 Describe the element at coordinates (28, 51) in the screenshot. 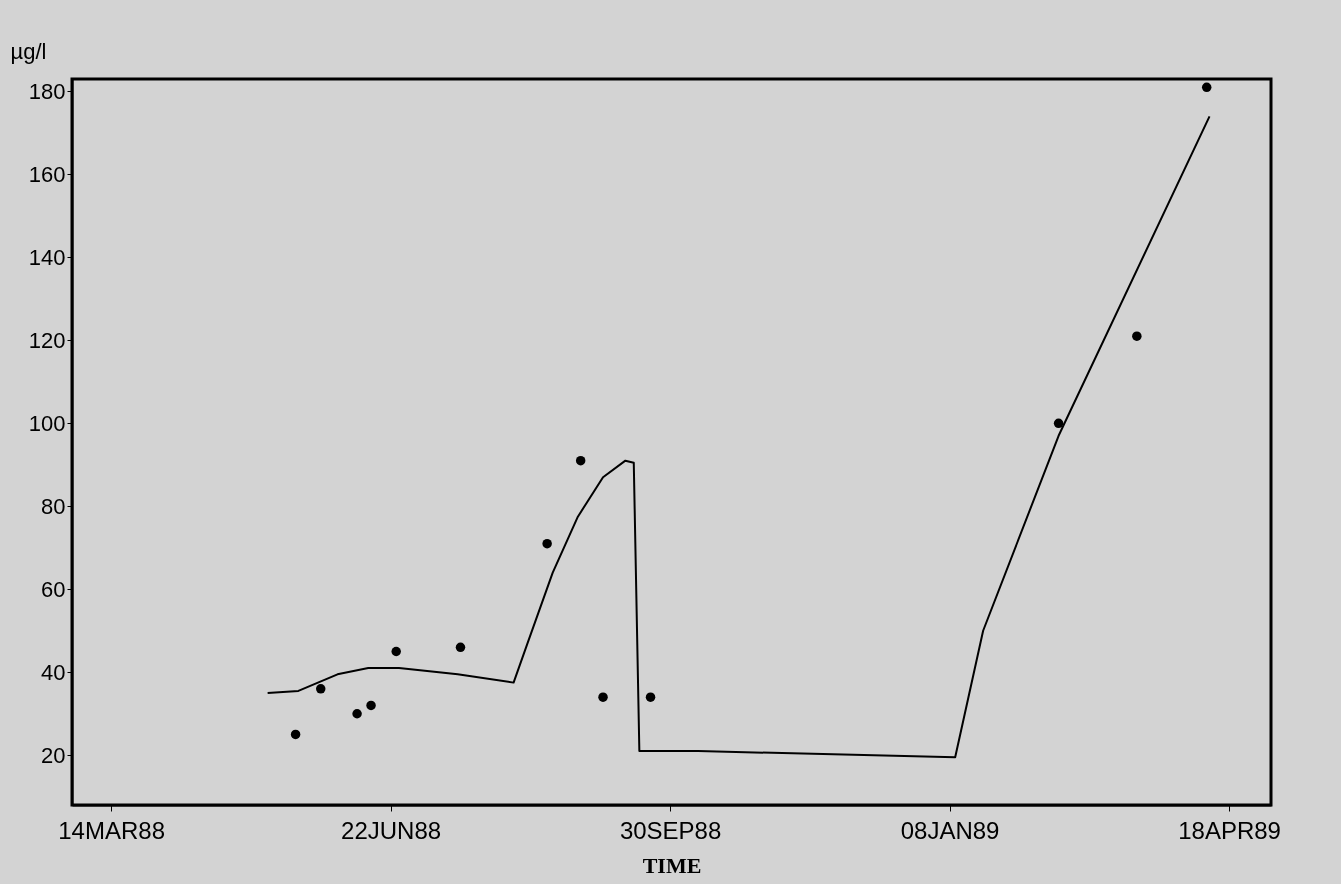

I see `y-axis-title: µg/l` at that location.